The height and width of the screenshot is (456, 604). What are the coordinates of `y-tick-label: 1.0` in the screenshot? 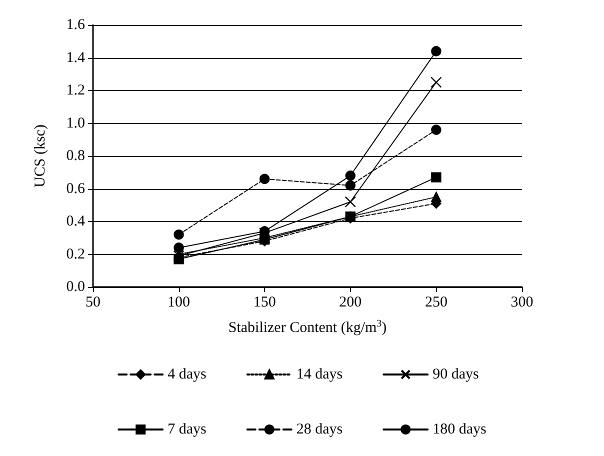 It's located at (75, 123).